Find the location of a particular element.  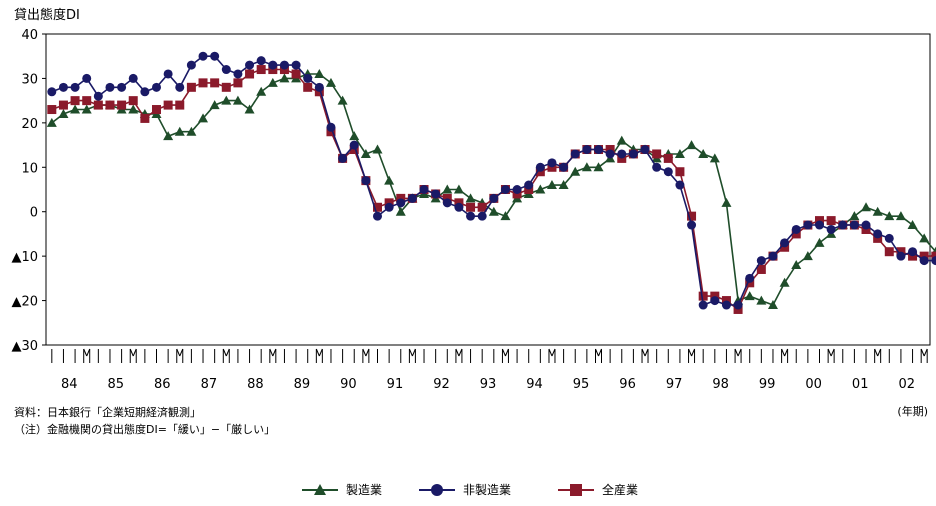

y-tick-label: ▲30 is located at coordinates (24, 346).